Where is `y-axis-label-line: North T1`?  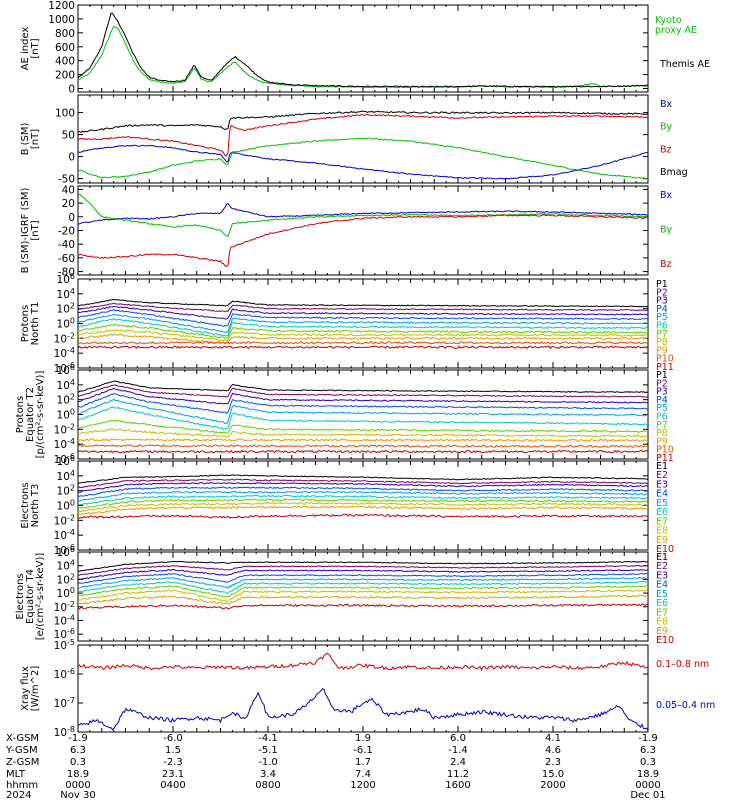
y-axis-label-line: North T1 is located at coordinates (35, 324).